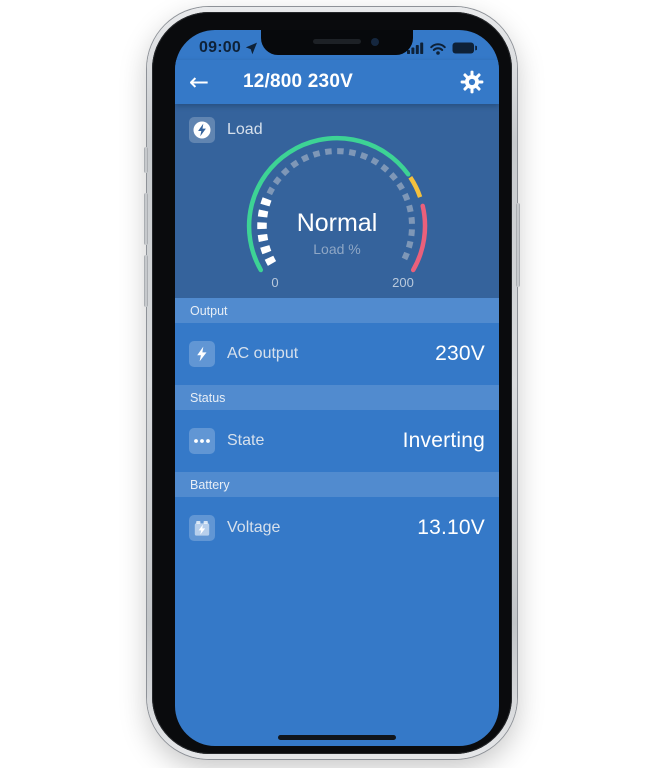 The width and height of the screenshot is (661, 768). What do you see at coordinates (202, 354) in the screenshot?
I see `bolt-icon` at bounding box center [202, 354].